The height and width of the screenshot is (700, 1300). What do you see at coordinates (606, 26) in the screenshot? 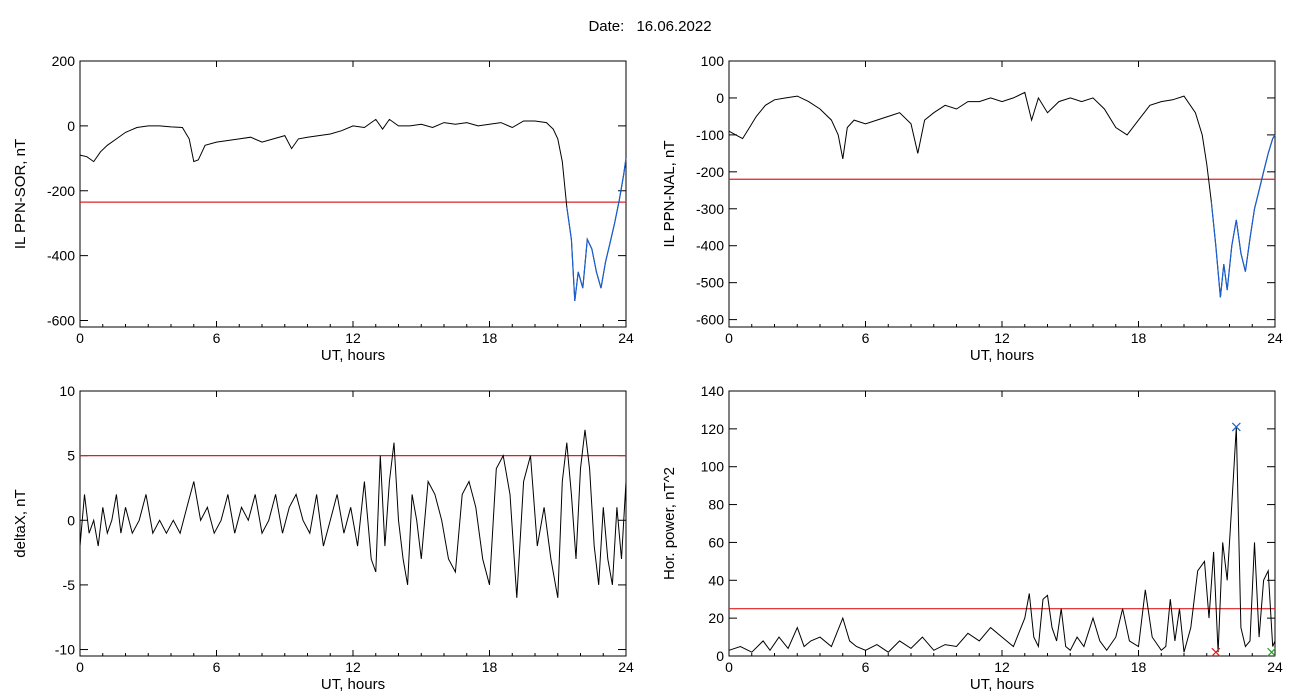
I see `date-label: Date:` at bounding box center [606, 26].